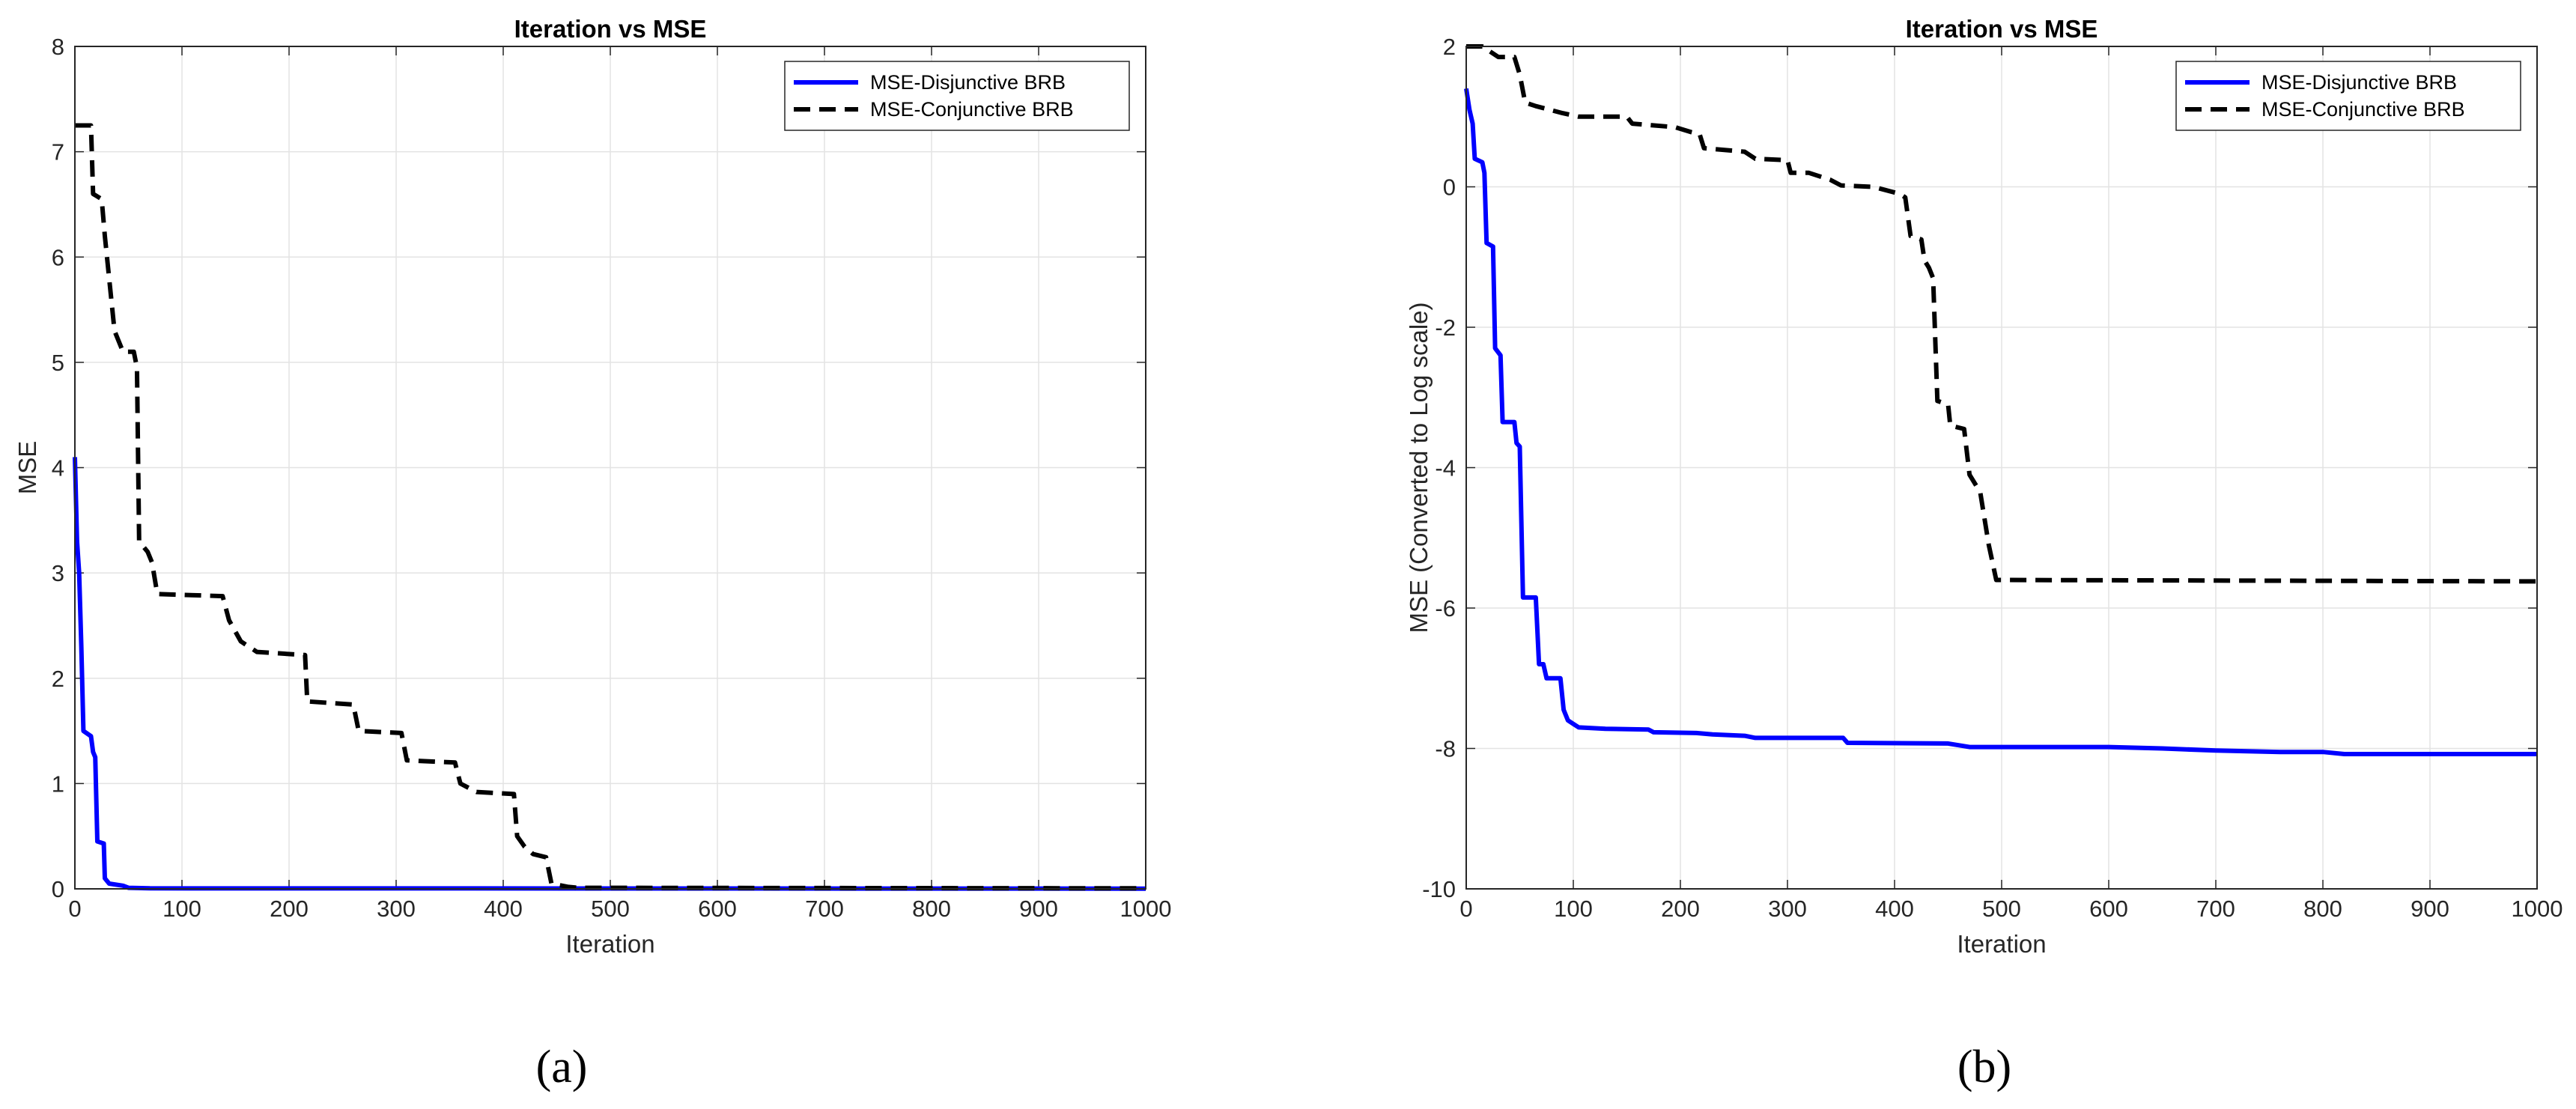  Describe the element at coordinates (58, 468) in the screenshot. I see `y-tick-label: 4` at that location.